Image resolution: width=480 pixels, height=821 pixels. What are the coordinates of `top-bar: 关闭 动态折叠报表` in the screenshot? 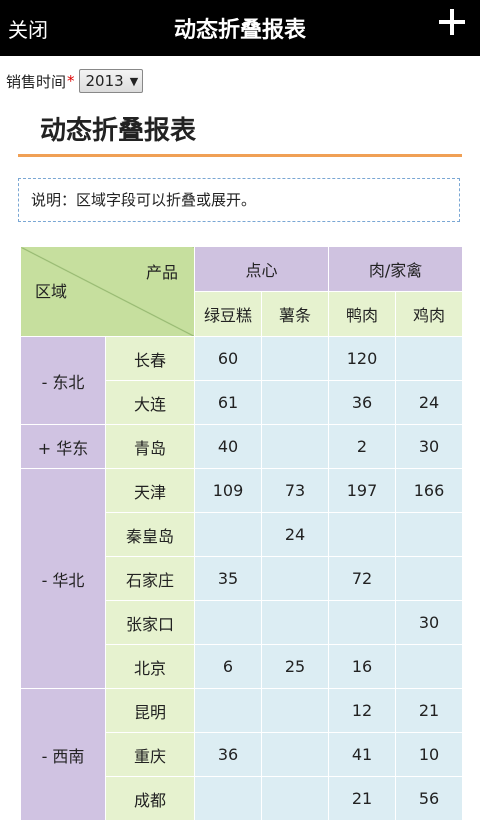 It's located at (240, 28).